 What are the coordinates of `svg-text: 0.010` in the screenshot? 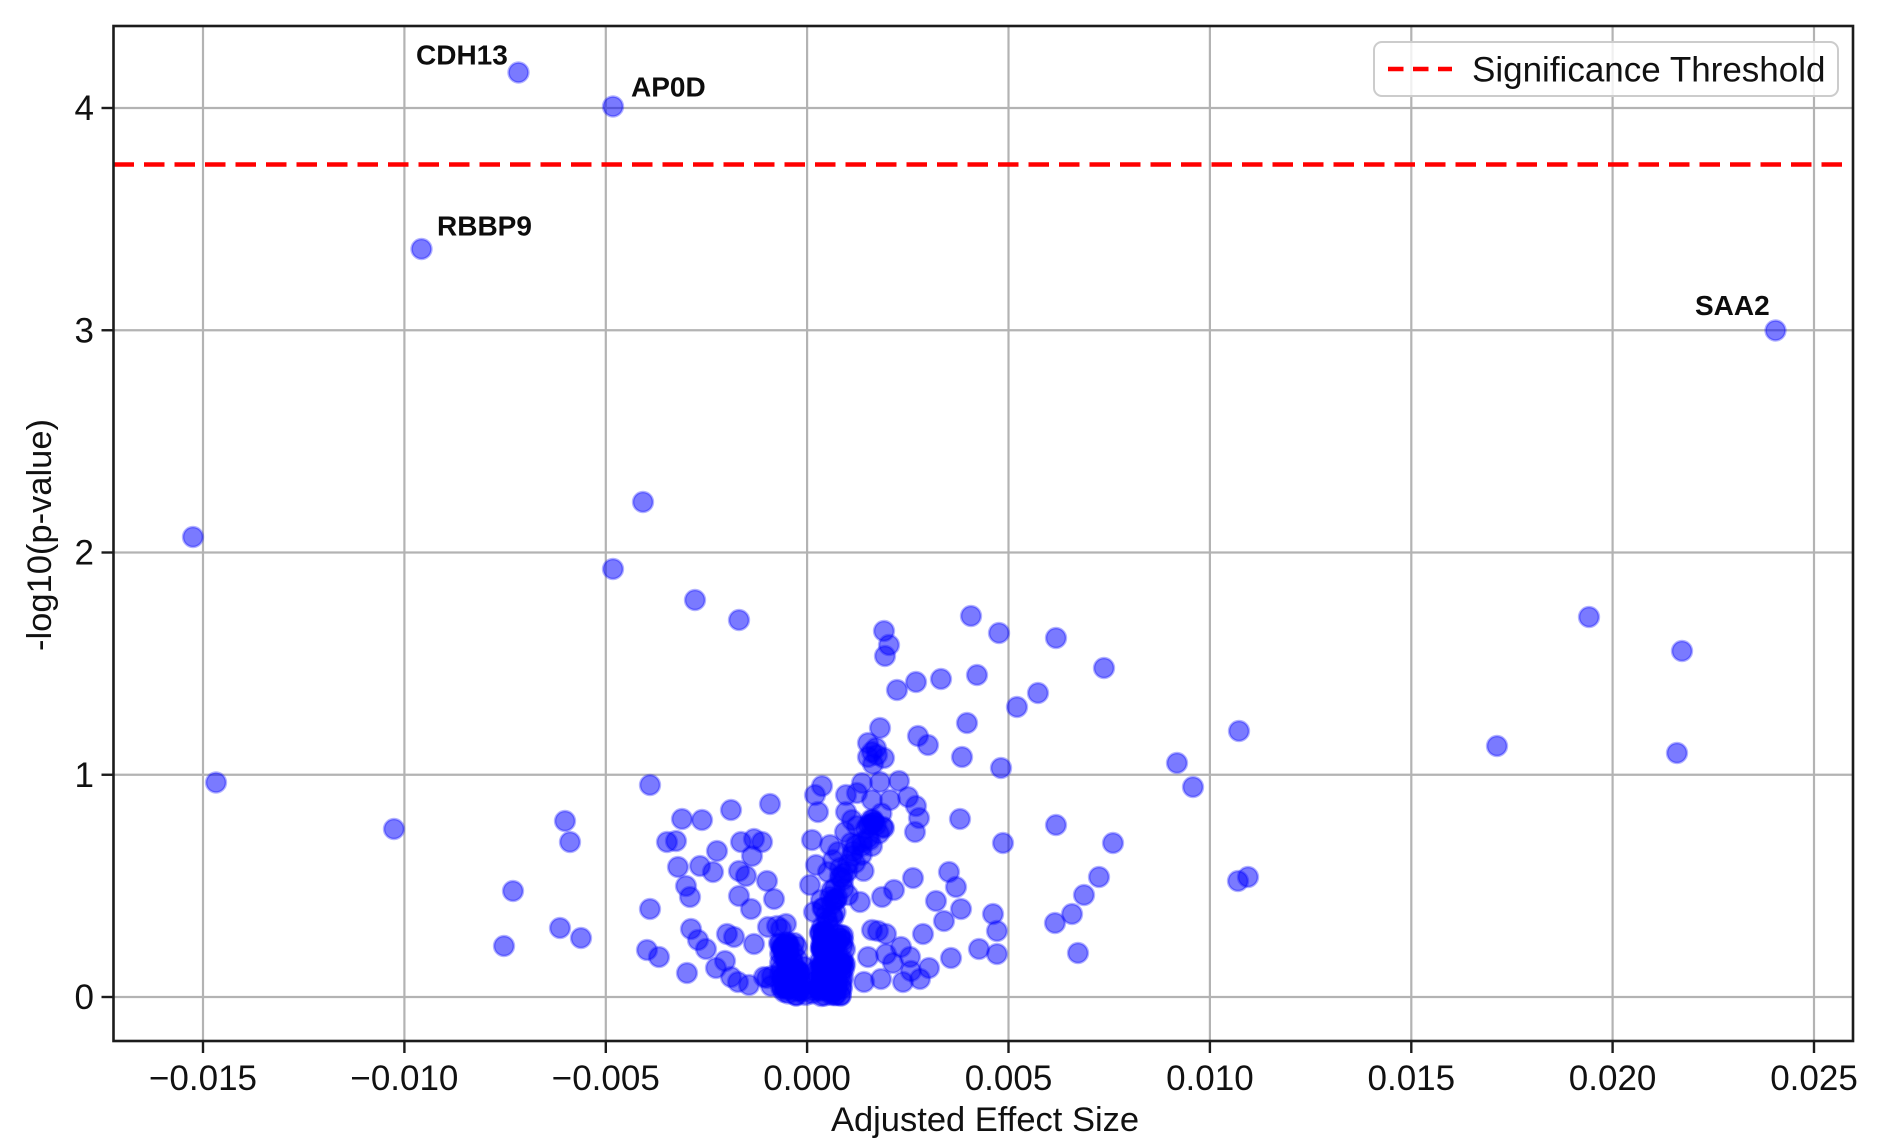 It's located at (1210, 1078).